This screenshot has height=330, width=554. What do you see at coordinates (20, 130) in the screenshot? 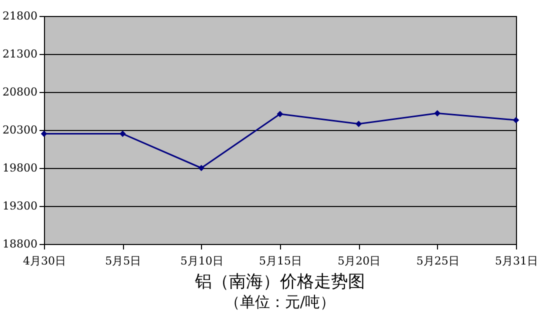
I see `y-tick-label: 20300` at bounding box center [20, 130].